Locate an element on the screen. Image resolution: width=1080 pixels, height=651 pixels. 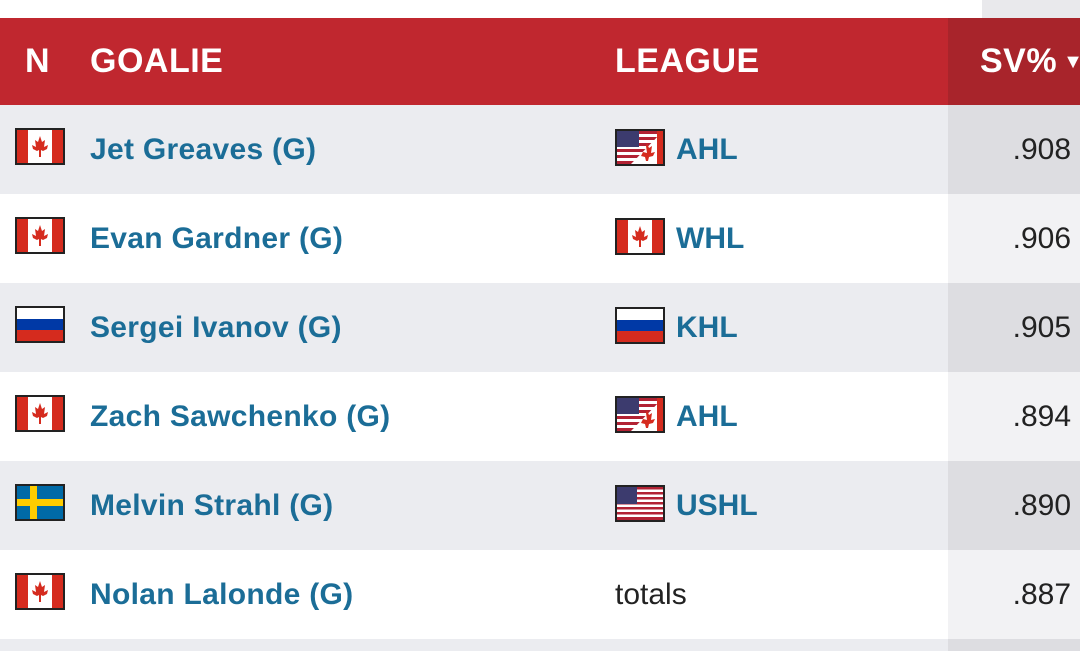
column-header-sv: SV% ▼ is located at coordinates (1030, 61).